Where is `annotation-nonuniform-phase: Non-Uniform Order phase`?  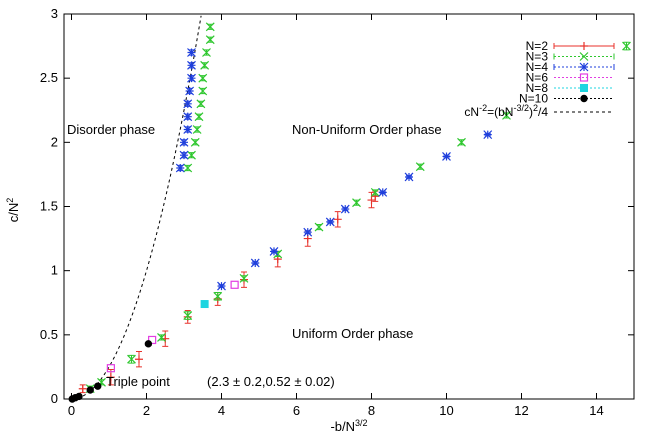 annotation-nonuniform-phase: Non-Uniform Order phase is located at coordinates (367, 129).